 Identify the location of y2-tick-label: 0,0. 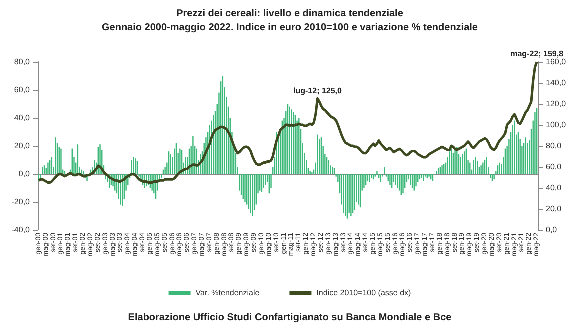
(552, 230).